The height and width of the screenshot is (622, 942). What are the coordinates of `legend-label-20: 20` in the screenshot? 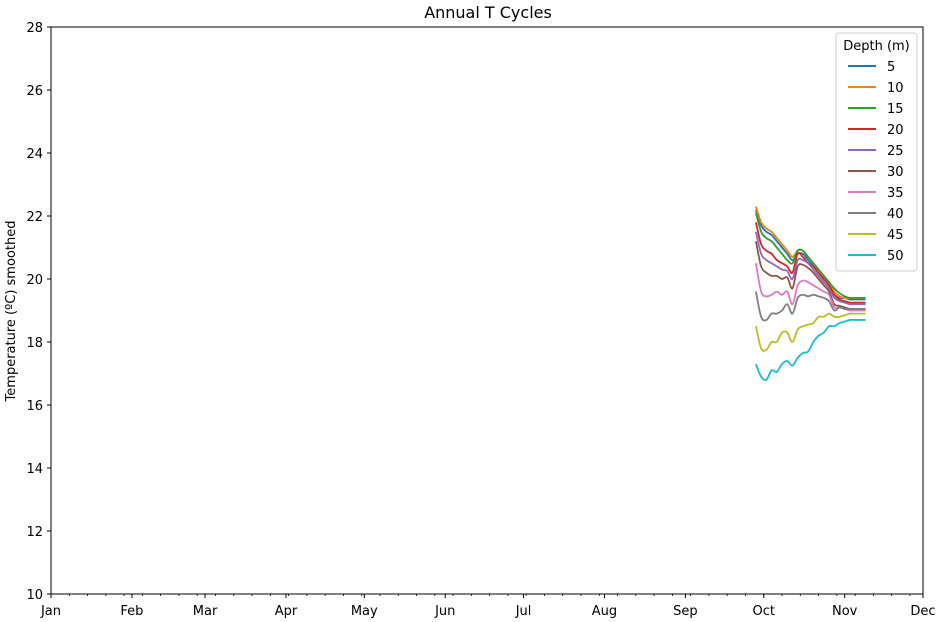 It's located at (895, 130).